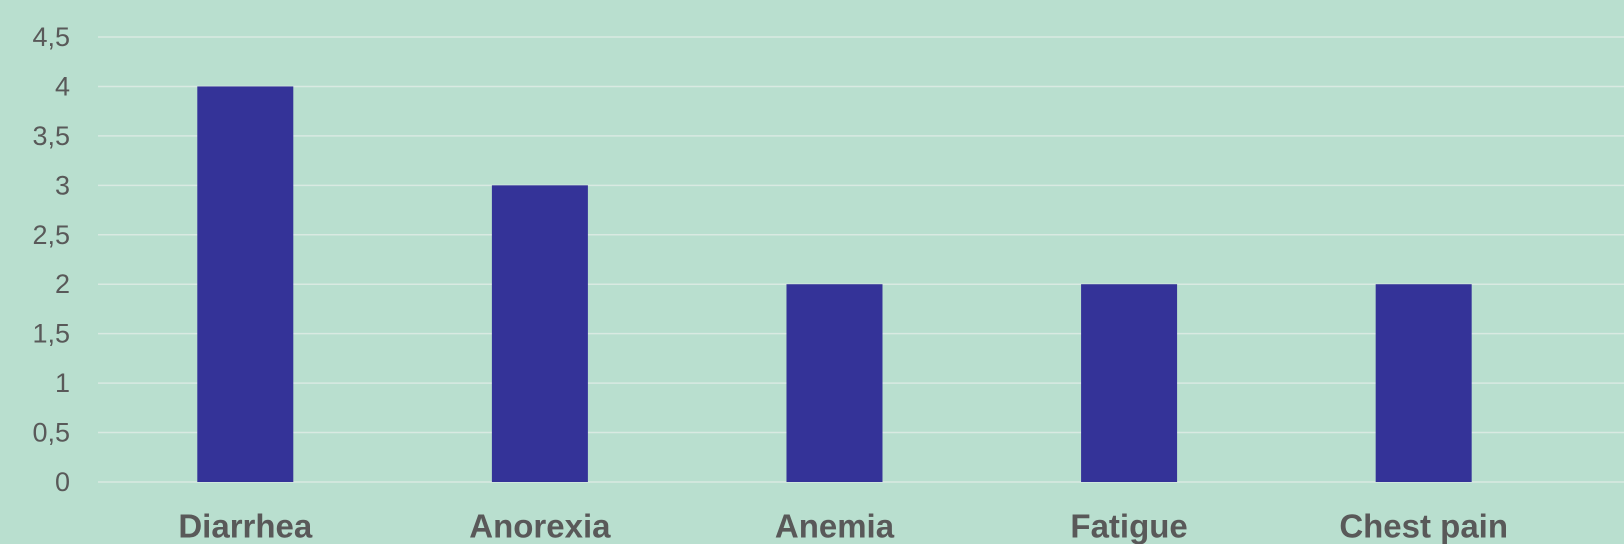  Describe the element at coordinates (245, 284) in the screenshot. I see `bar-diarrhea` at that location.